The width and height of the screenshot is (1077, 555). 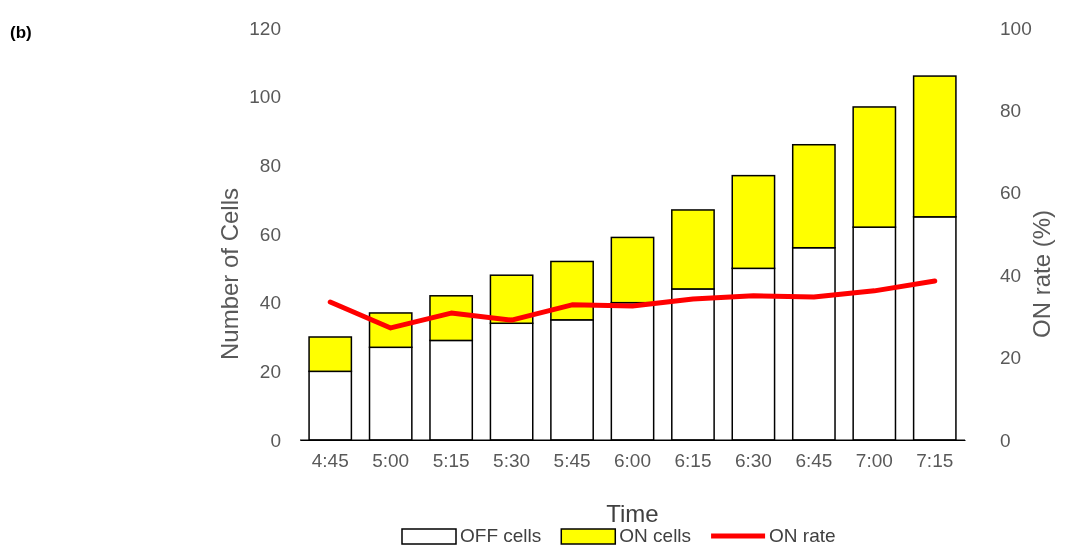 I want to click on x-axis-title: Time, so click(x=632, y=513).